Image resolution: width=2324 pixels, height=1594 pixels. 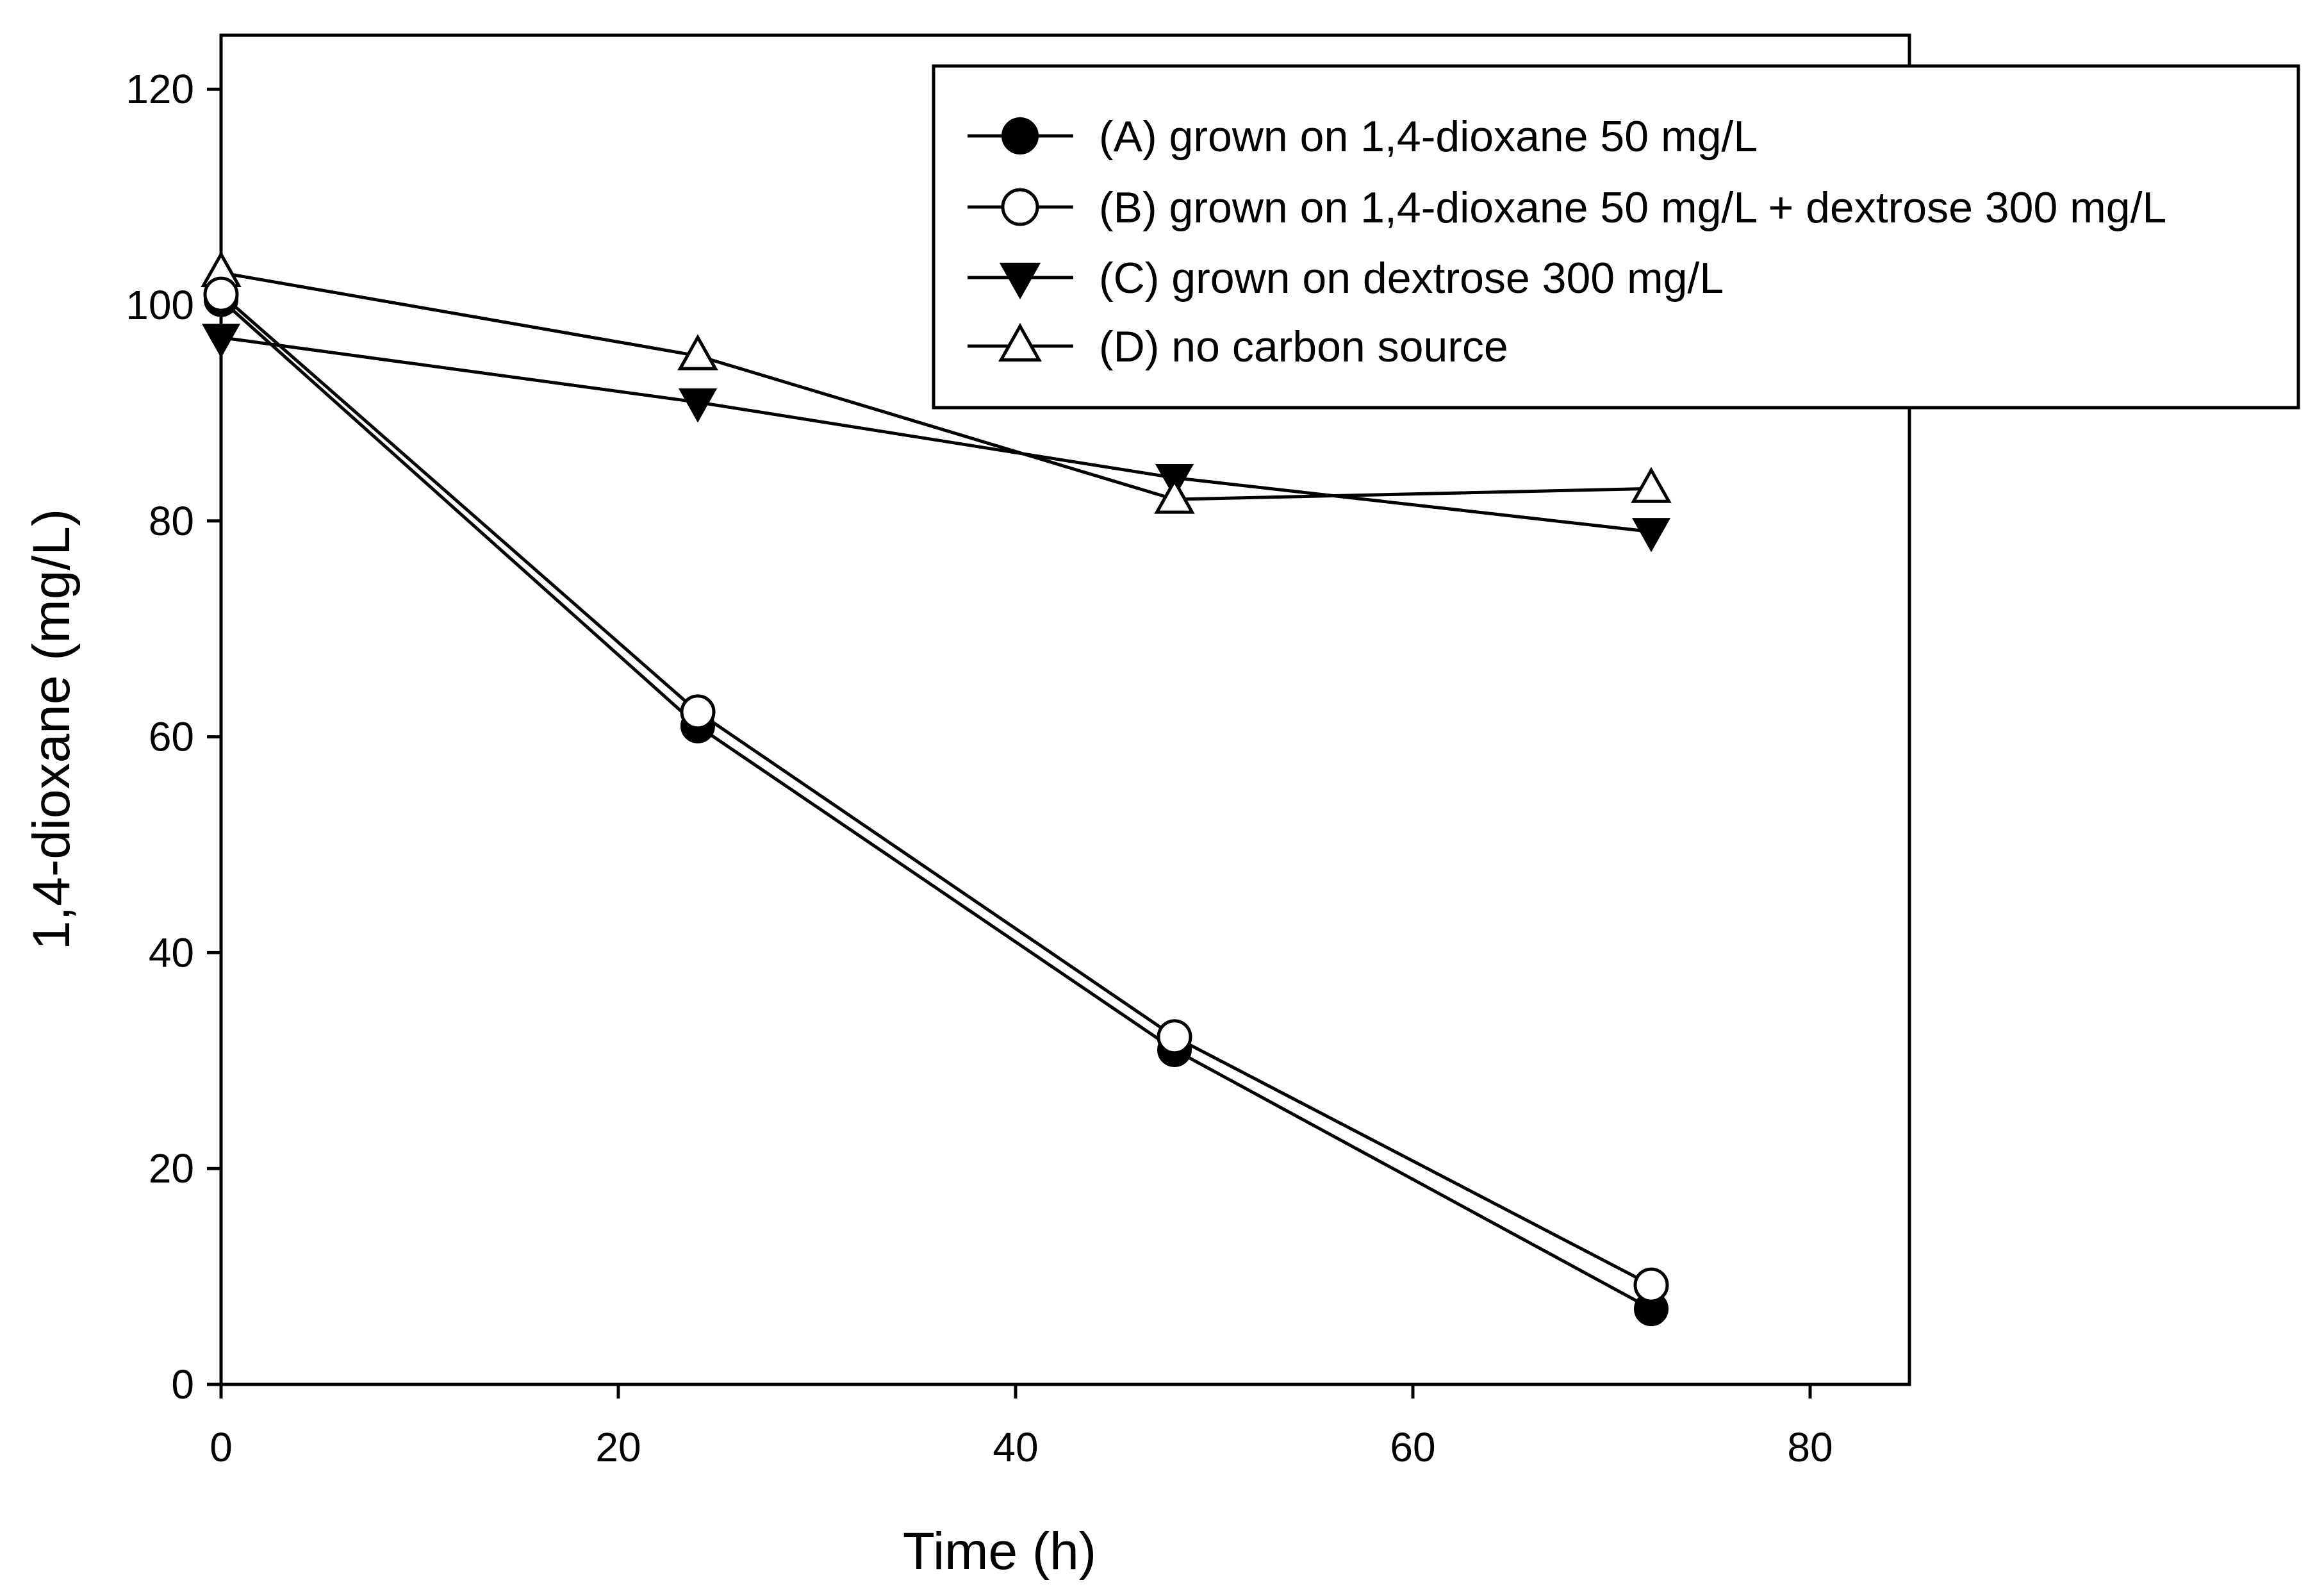 What do you see at coordinates (172, 521) in the screenshot?
I see `y-tick-label: 80` at bounding box center [172, 521].